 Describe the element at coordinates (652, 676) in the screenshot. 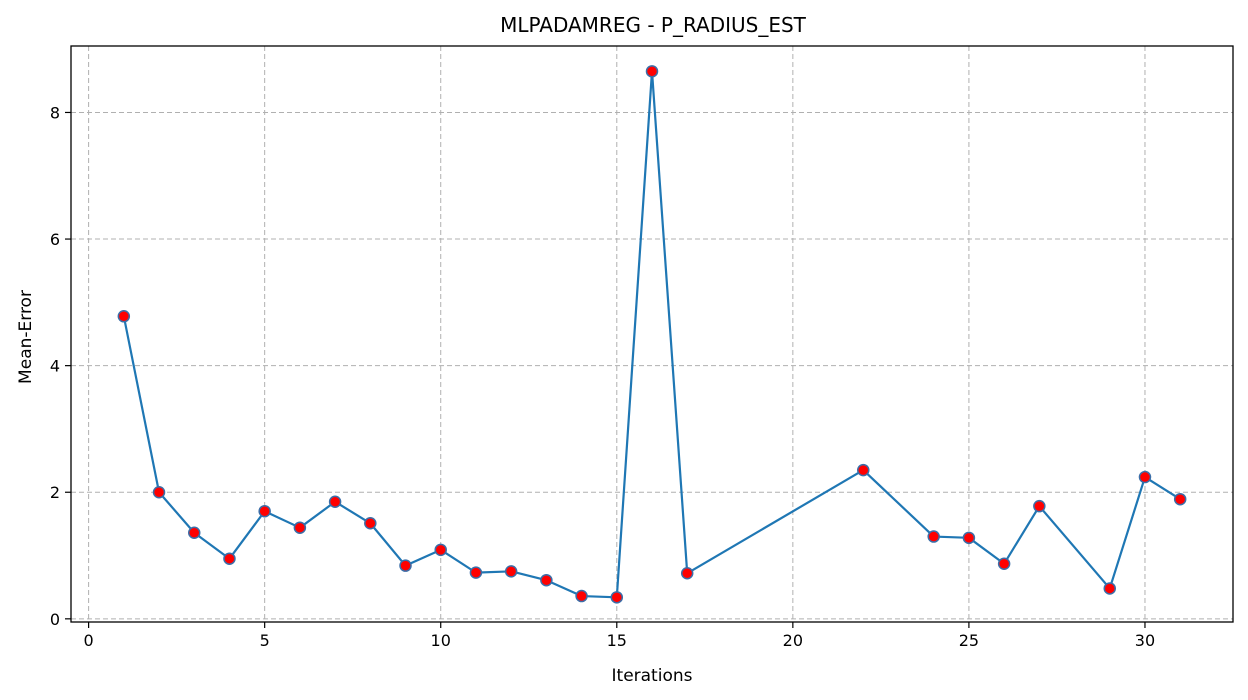

I see `x-axis-label: Iterations` at that location.